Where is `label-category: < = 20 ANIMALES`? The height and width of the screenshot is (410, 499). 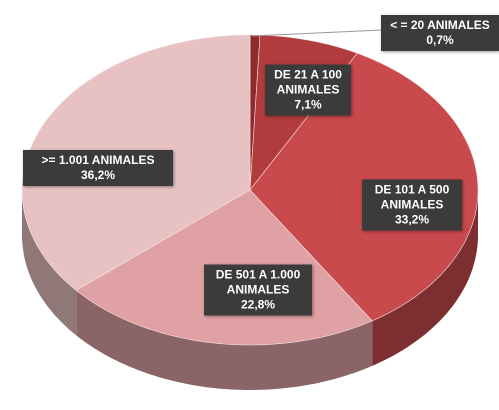
label-category: < = 20 ANIMALES is located at coordinates (440, 25).